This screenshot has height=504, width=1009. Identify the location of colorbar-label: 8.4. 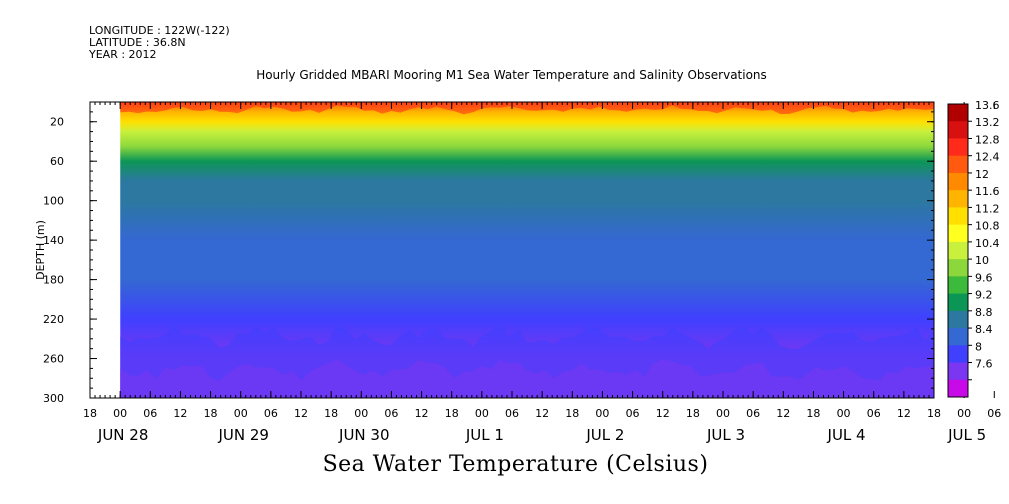
(984, 329).